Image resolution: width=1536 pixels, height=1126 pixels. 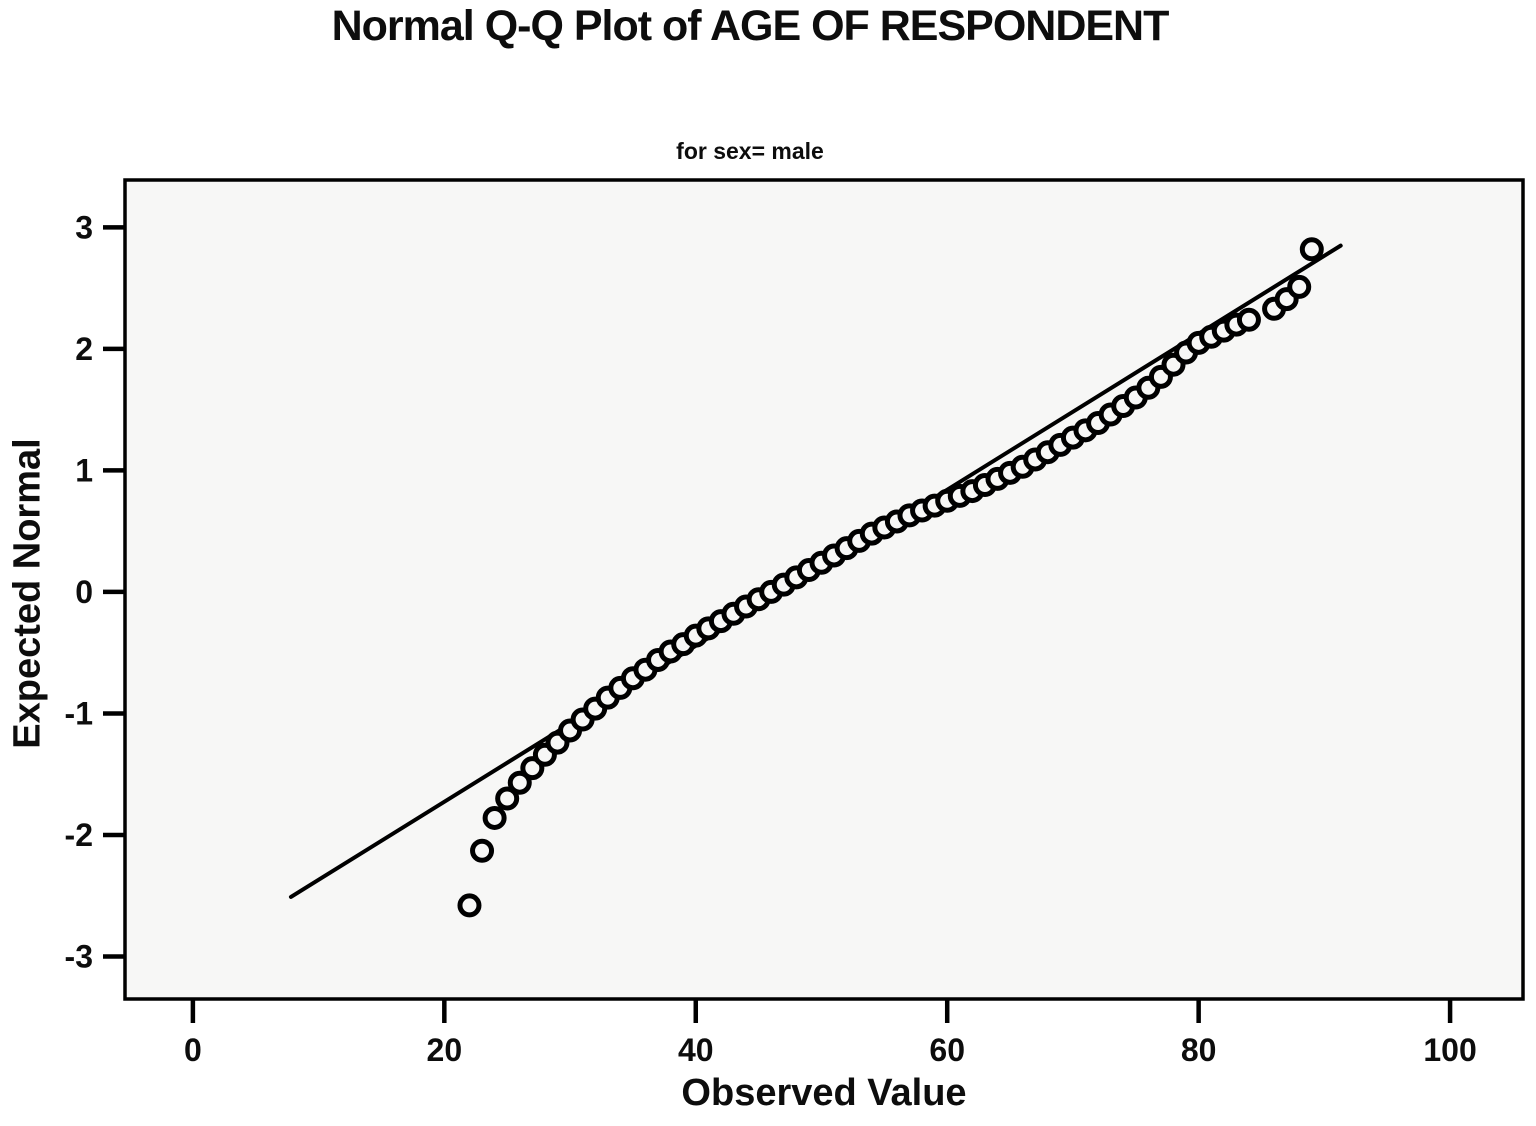 I want to click on x-tick-label: 0, so click(x=193, y=1050).